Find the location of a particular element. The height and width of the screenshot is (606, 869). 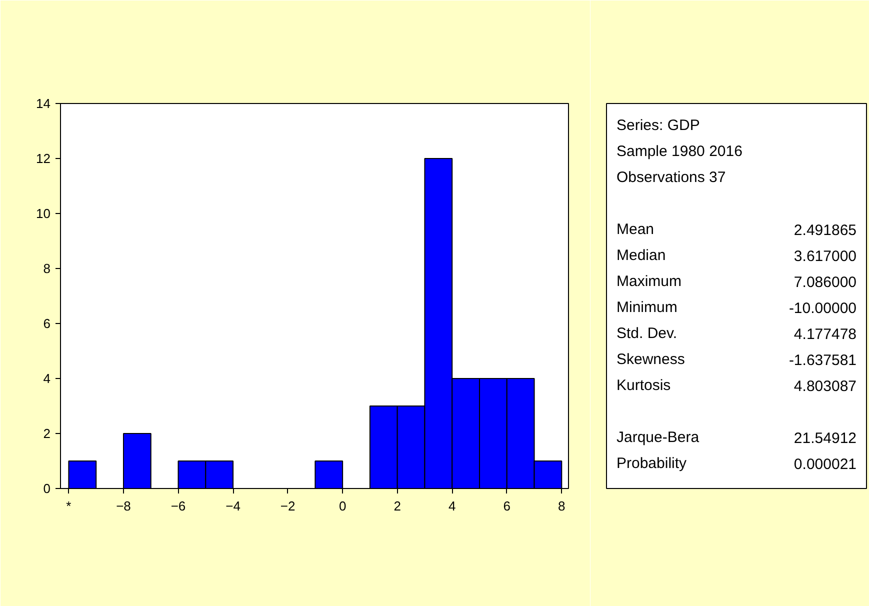

text: Mean 2.491865 is located at coordinates (736, 230).